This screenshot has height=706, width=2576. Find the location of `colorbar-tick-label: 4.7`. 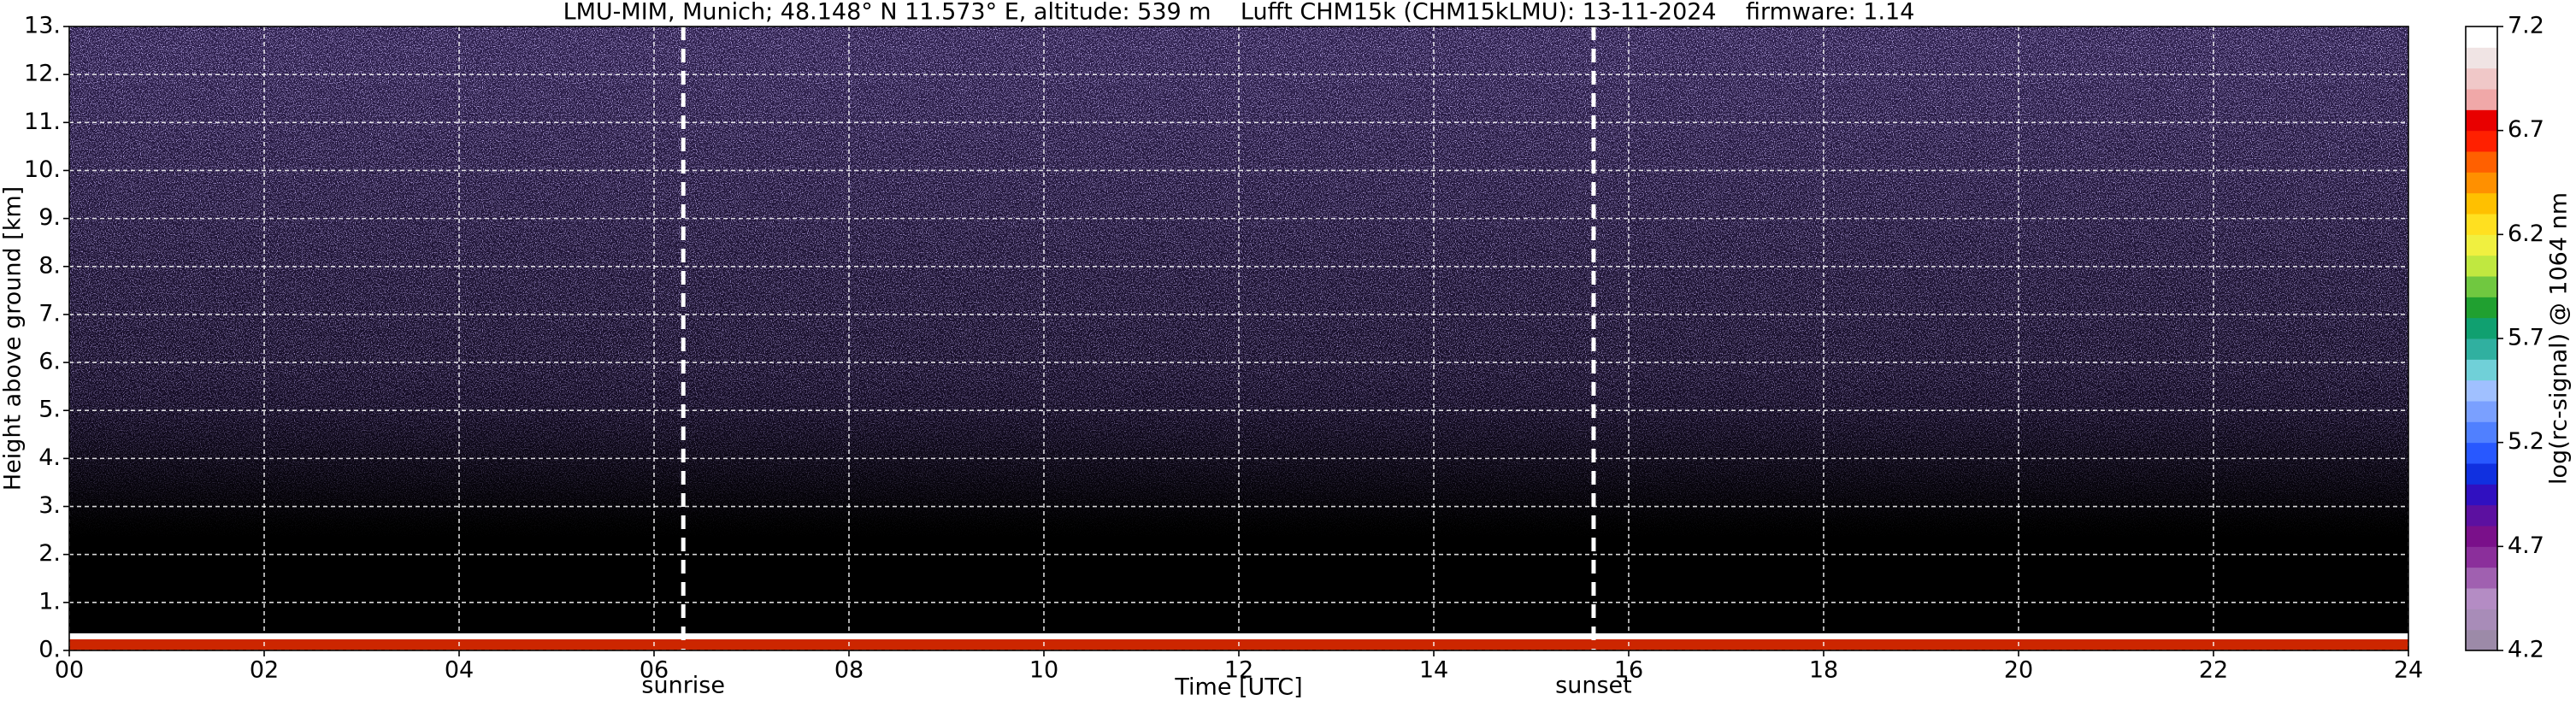

colorbar-tick-label: 4.7 is located at coordinates (2526, 545).